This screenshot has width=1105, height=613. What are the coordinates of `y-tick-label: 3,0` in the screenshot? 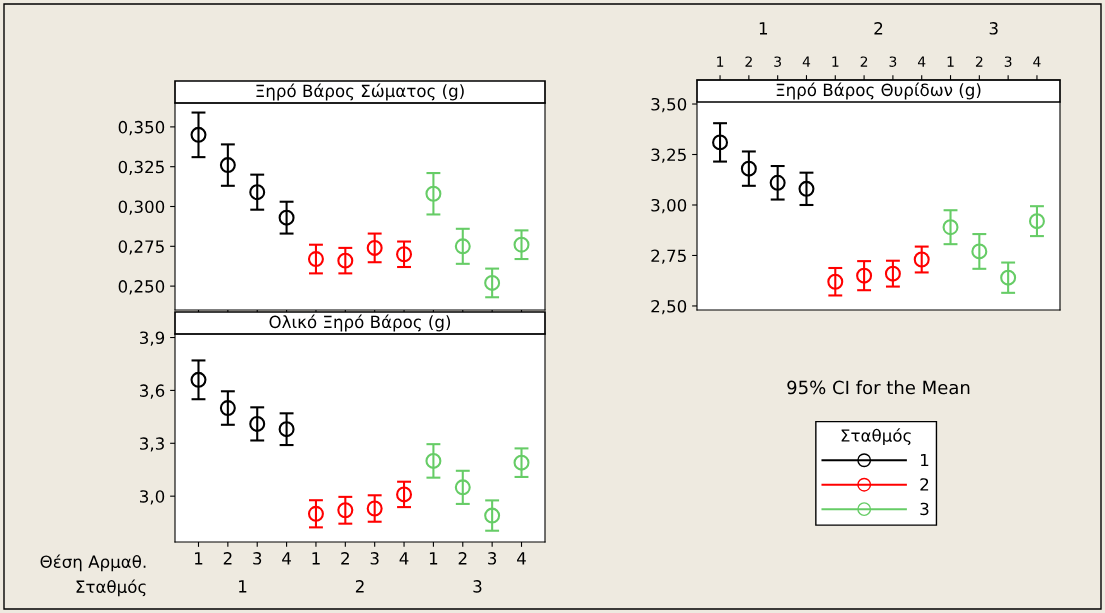 It's located at (152, 497).